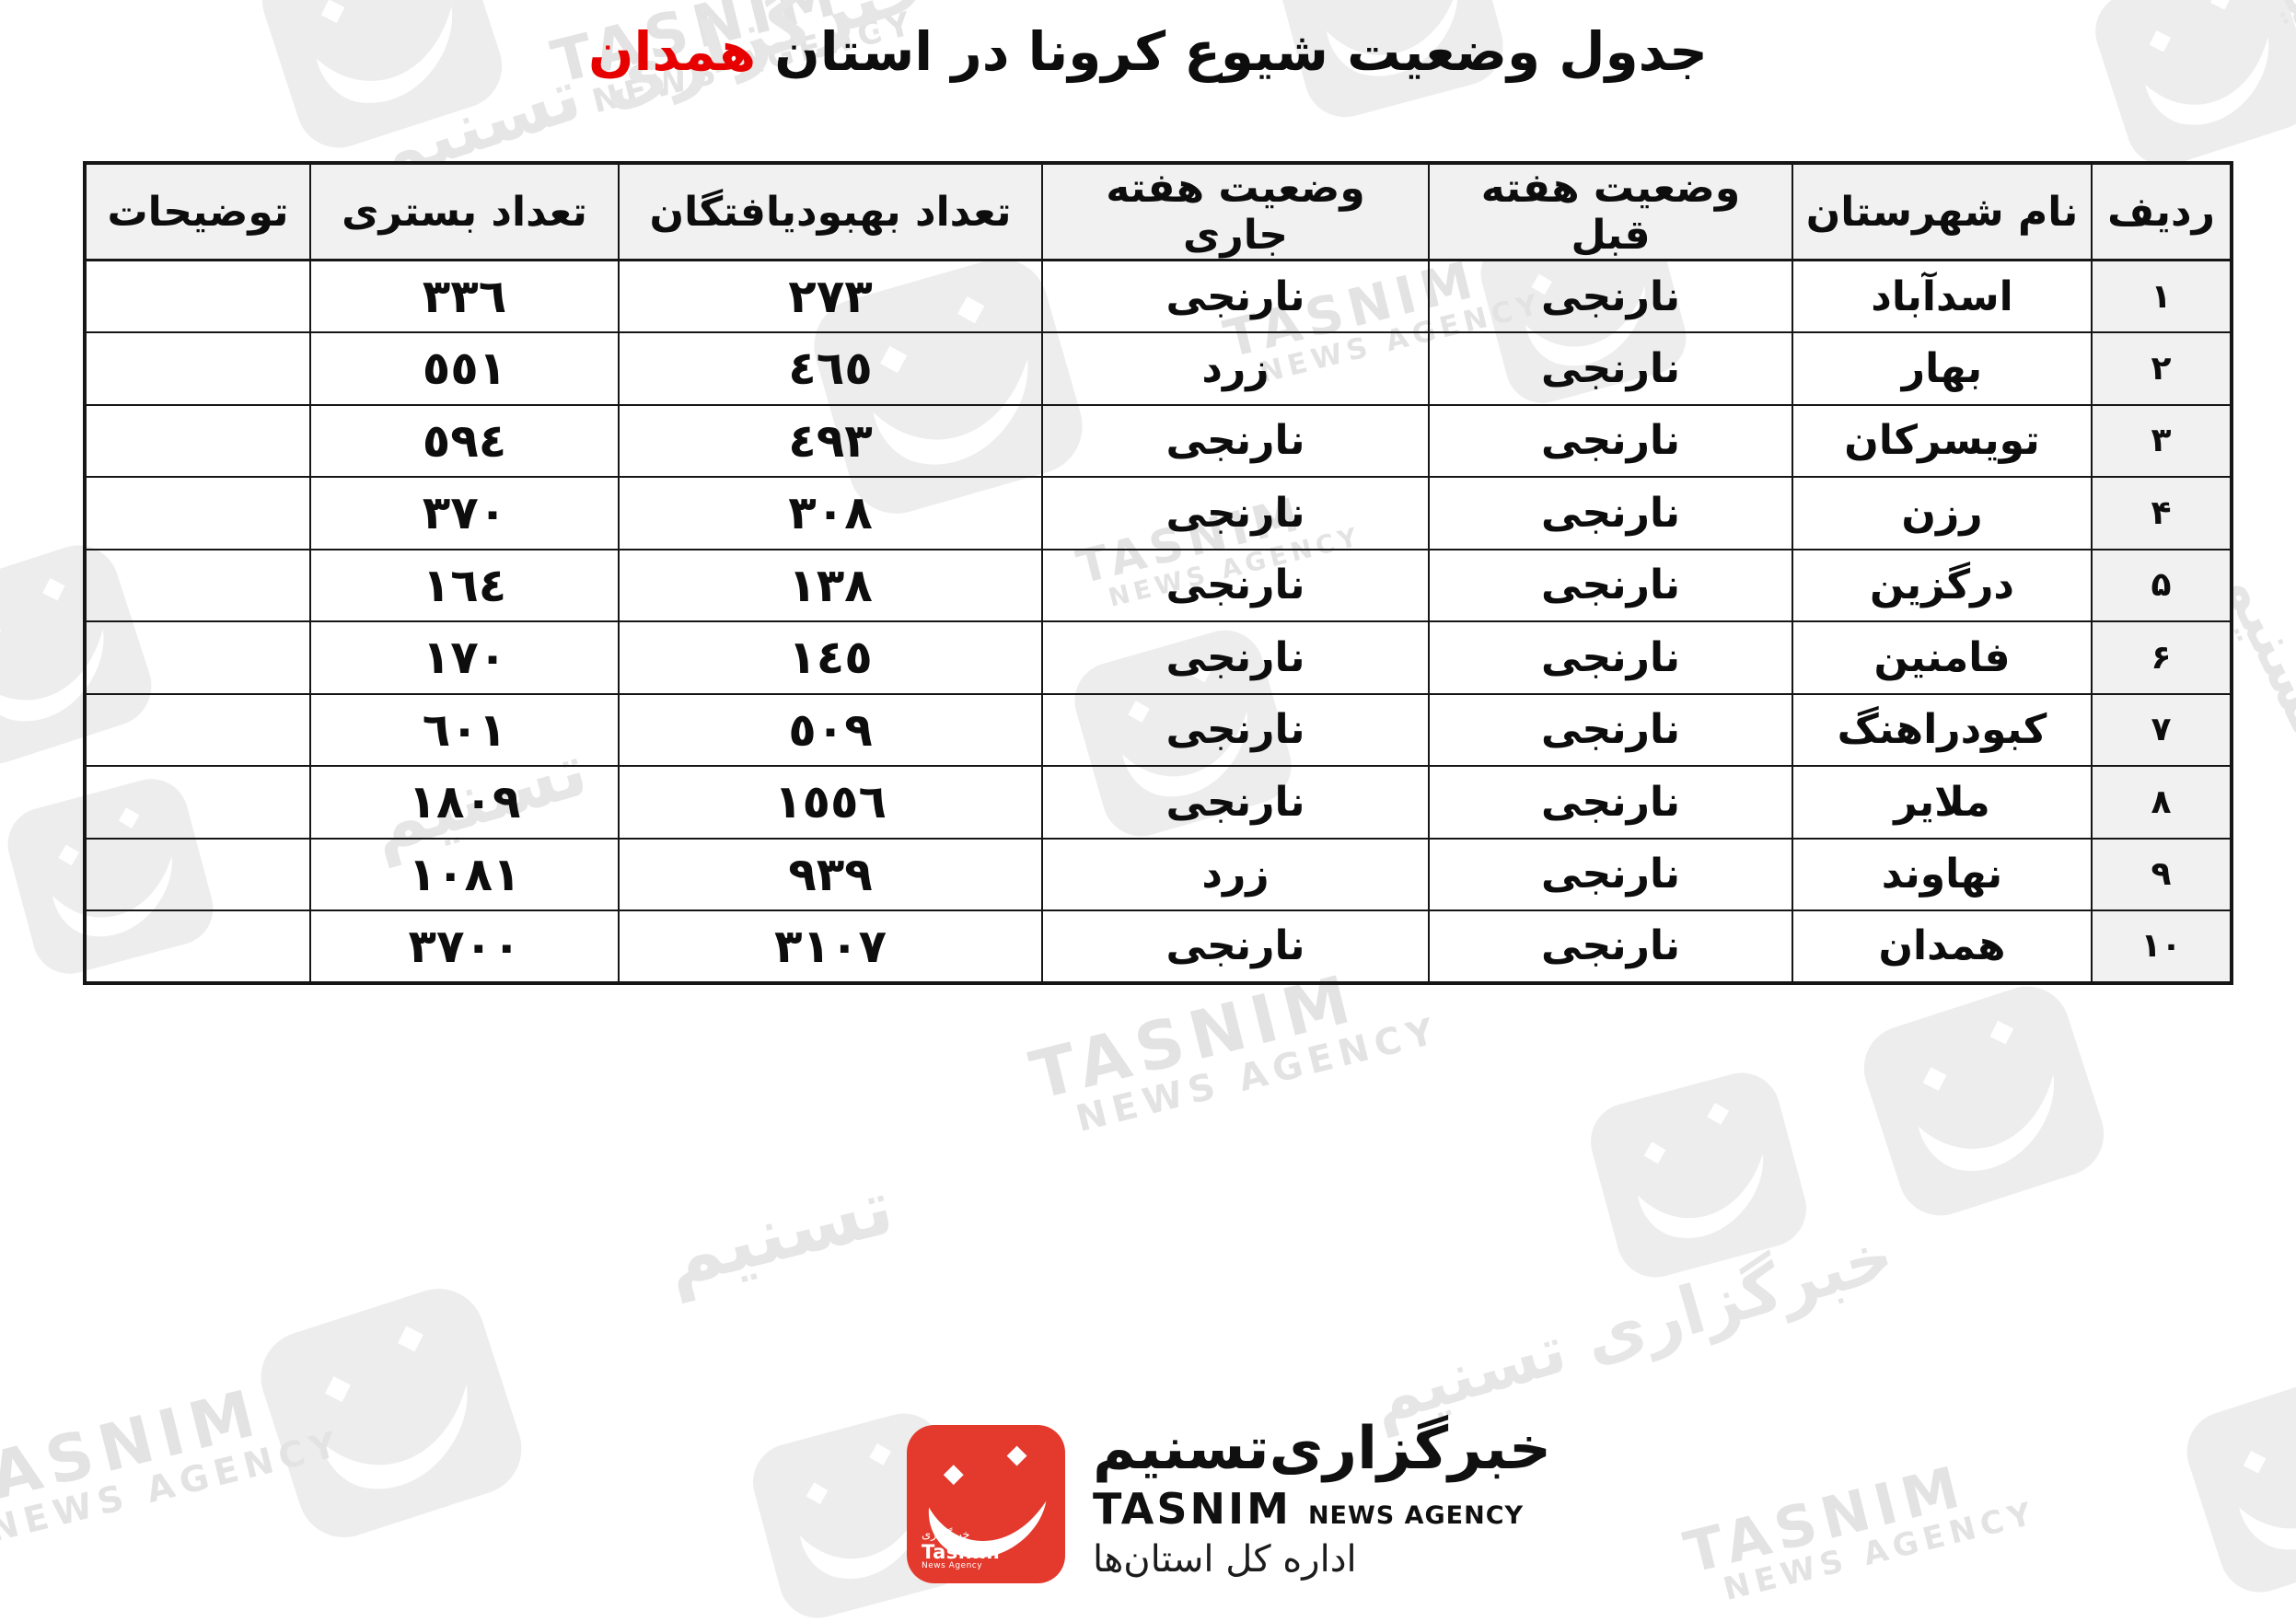  I want to click on row-number-cell: ۳, so click(2161, 440).